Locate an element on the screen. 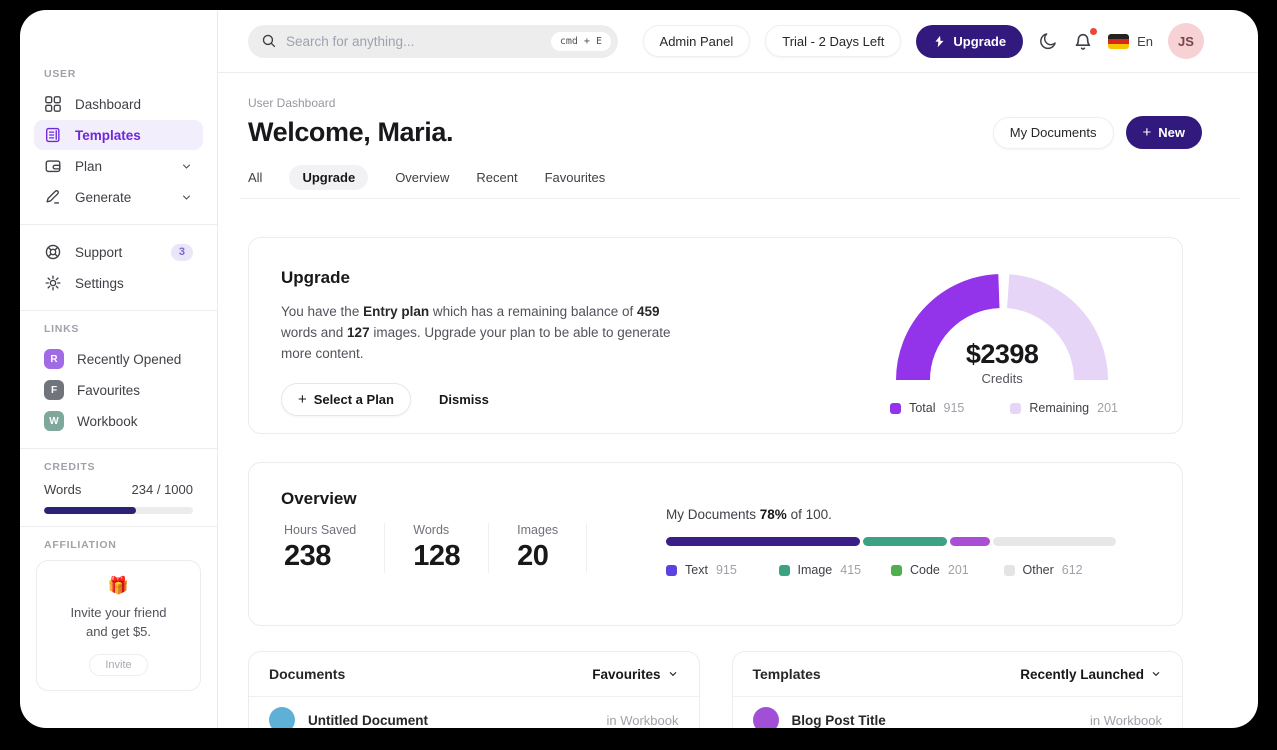  stat-value: 20 is located at coordinates (533, 556).